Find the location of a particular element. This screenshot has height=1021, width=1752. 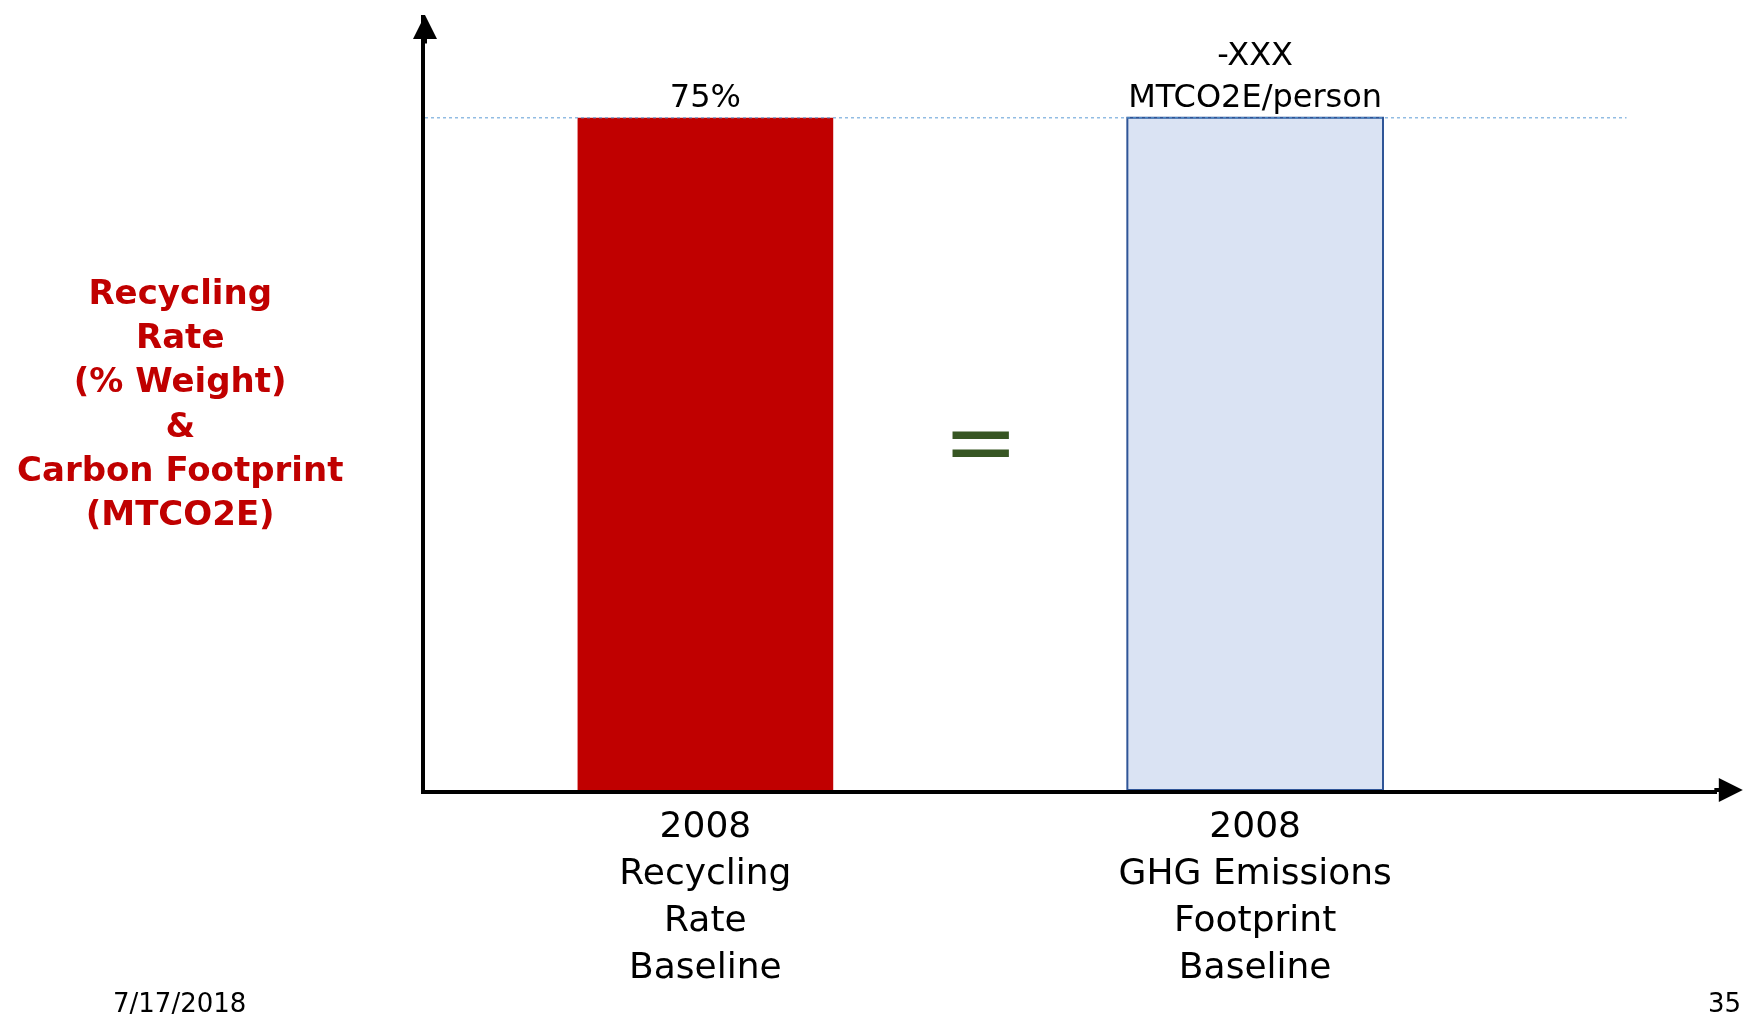

data-label: -XXX MTCO2E/person is located at coordinates (1255, 75).